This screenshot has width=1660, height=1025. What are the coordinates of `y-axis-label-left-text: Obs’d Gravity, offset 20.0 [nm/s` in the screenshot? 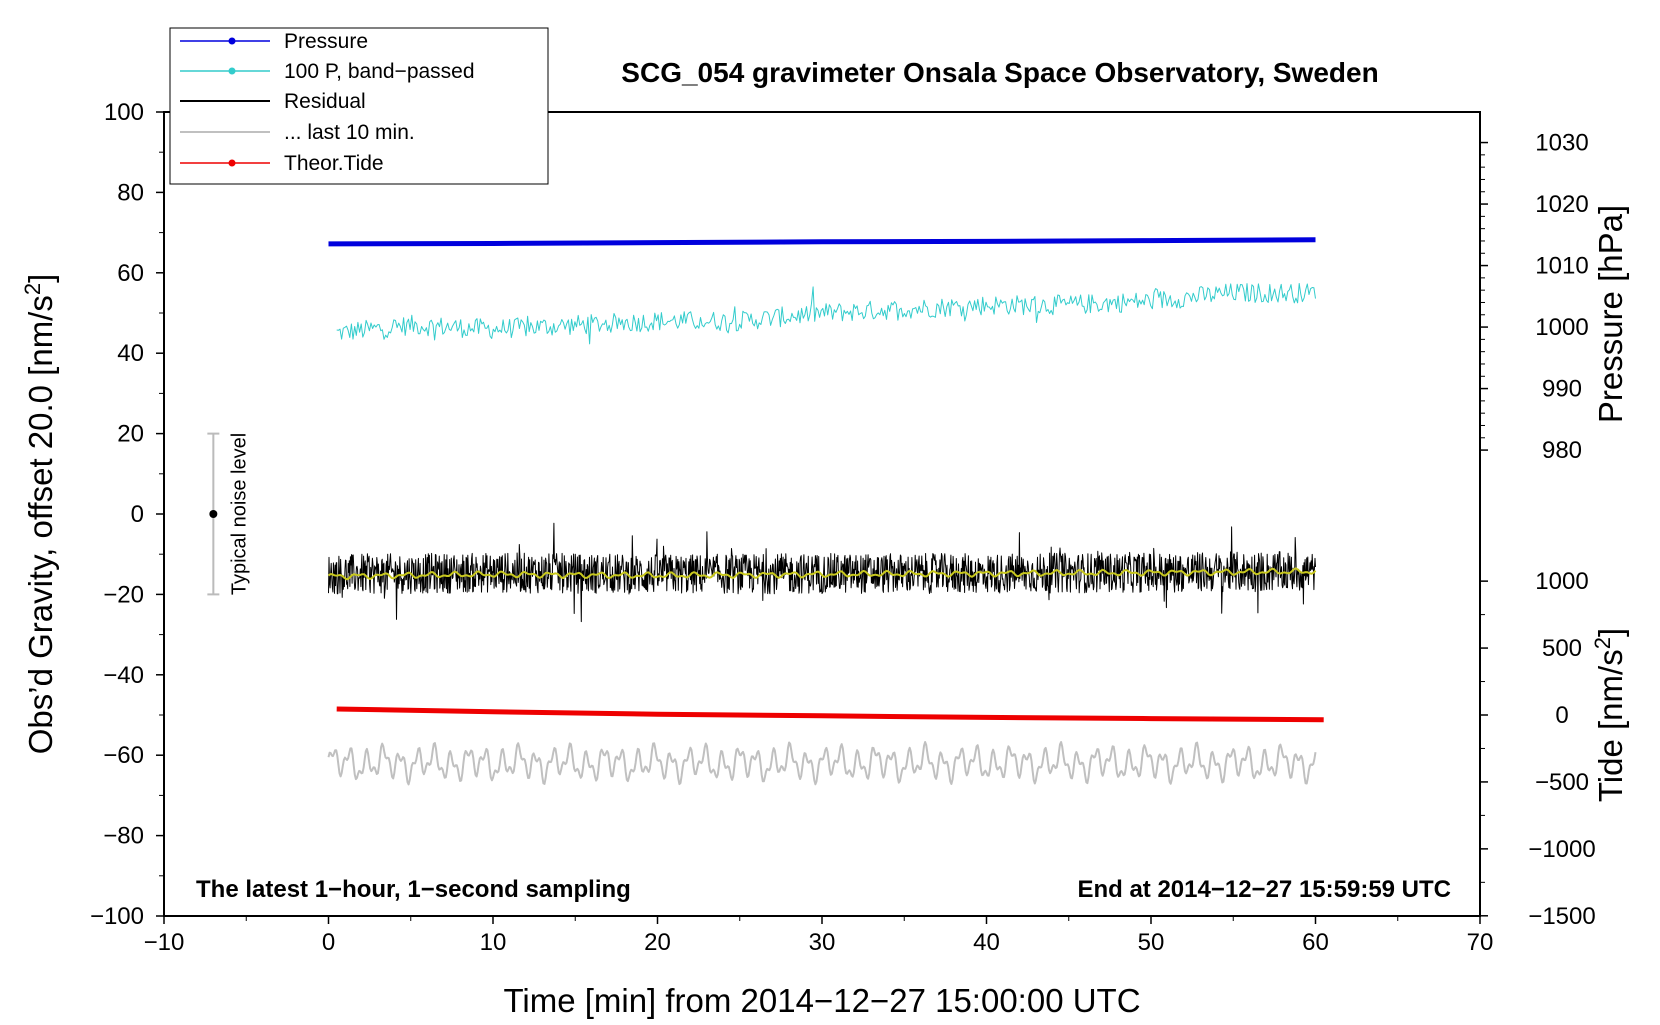 It's located at (40, 524).